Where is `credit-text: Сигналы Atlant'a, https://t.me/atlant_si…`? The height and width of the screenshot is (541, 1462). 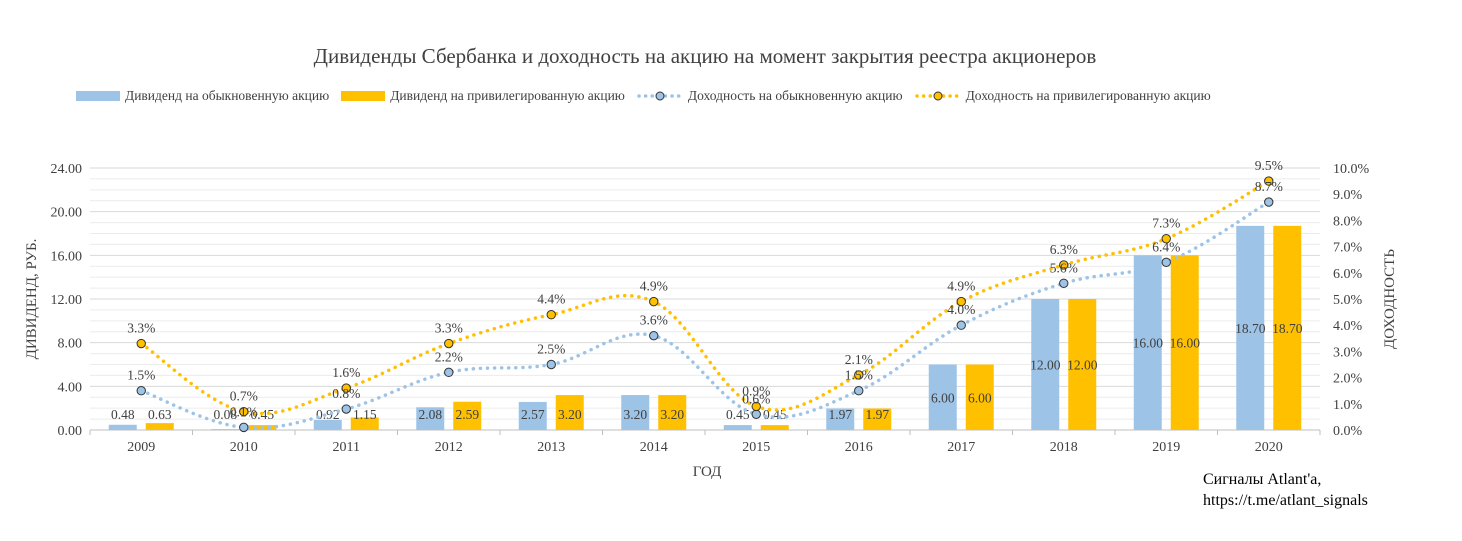 credit-text: Сигналы Atlant'a, https://t.me/atlant_si… is located at coordinates (1285, 490).